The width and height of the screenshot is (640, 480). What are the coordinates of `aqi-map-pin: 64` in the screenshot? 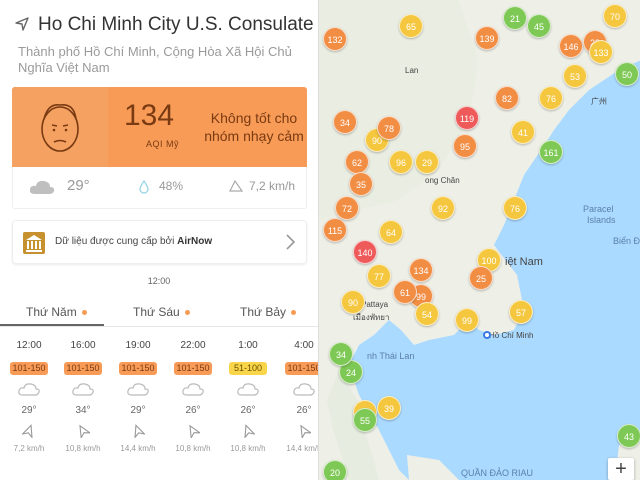 It's located at (391, 232).